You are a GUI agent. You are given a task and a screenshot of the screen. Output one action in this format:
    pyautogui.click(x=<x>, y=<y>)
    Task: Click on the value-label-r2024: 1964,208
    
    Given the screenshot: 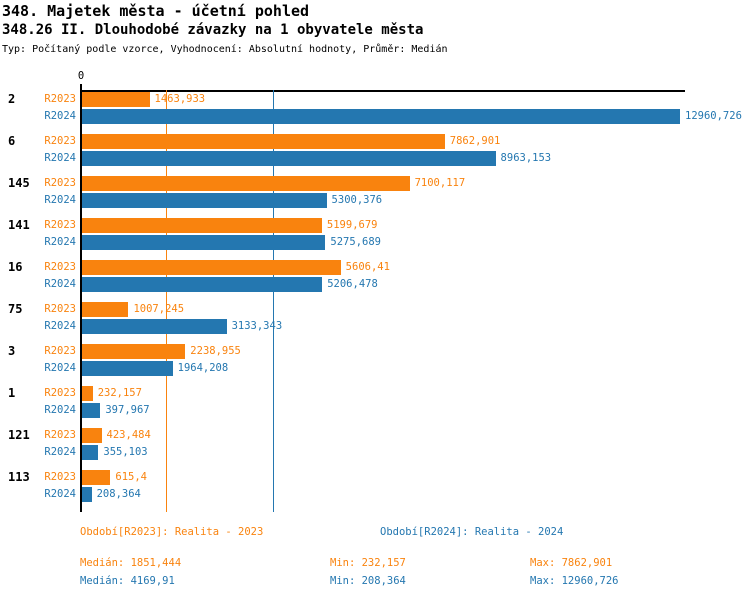 What is the action you would take?
    pyautogui.click(x=203, y=368)
    